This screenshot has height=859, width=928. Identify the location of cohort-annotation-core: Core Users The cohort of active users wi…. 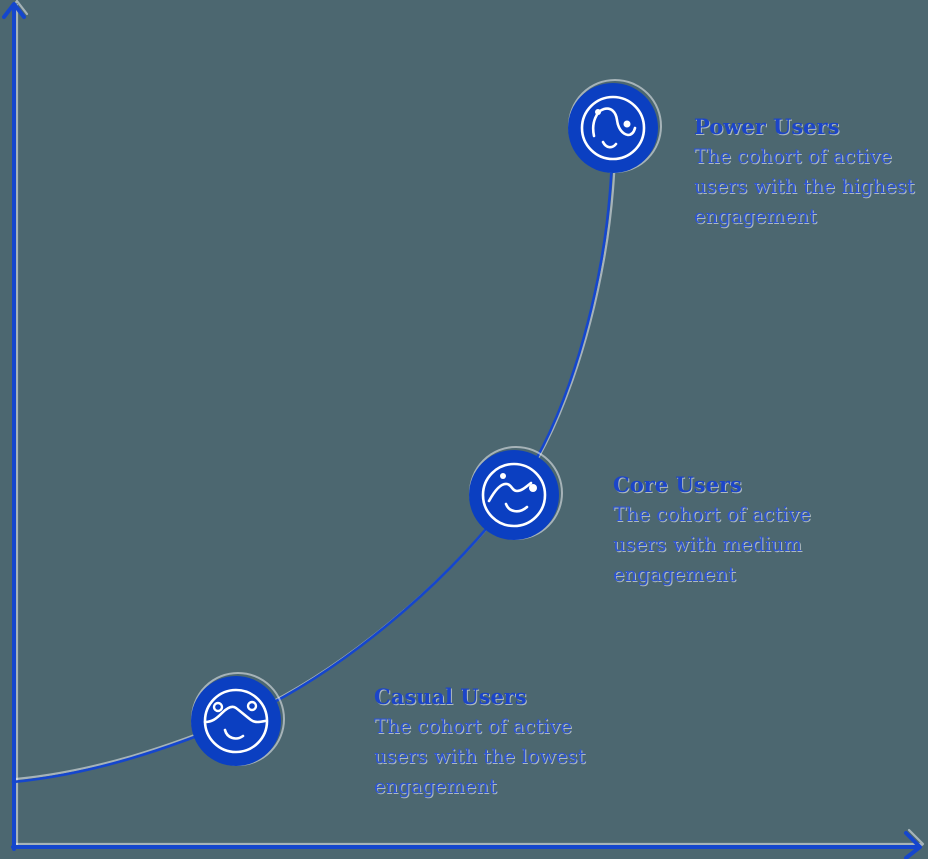
(712, 529).